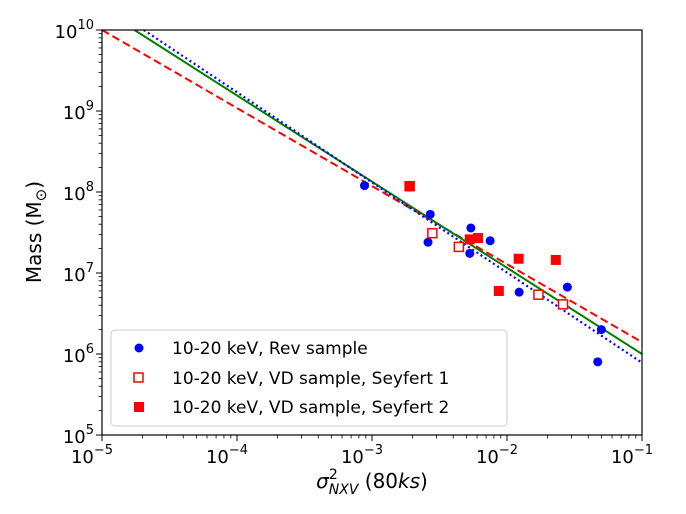 Image resolution: width=686 pixels, height=514 pixels. What do you see at coordinates (36, 232) in the screenshot?
I see `y-axis-title: Mass (M⊙)` at bounding box center [36, 232].